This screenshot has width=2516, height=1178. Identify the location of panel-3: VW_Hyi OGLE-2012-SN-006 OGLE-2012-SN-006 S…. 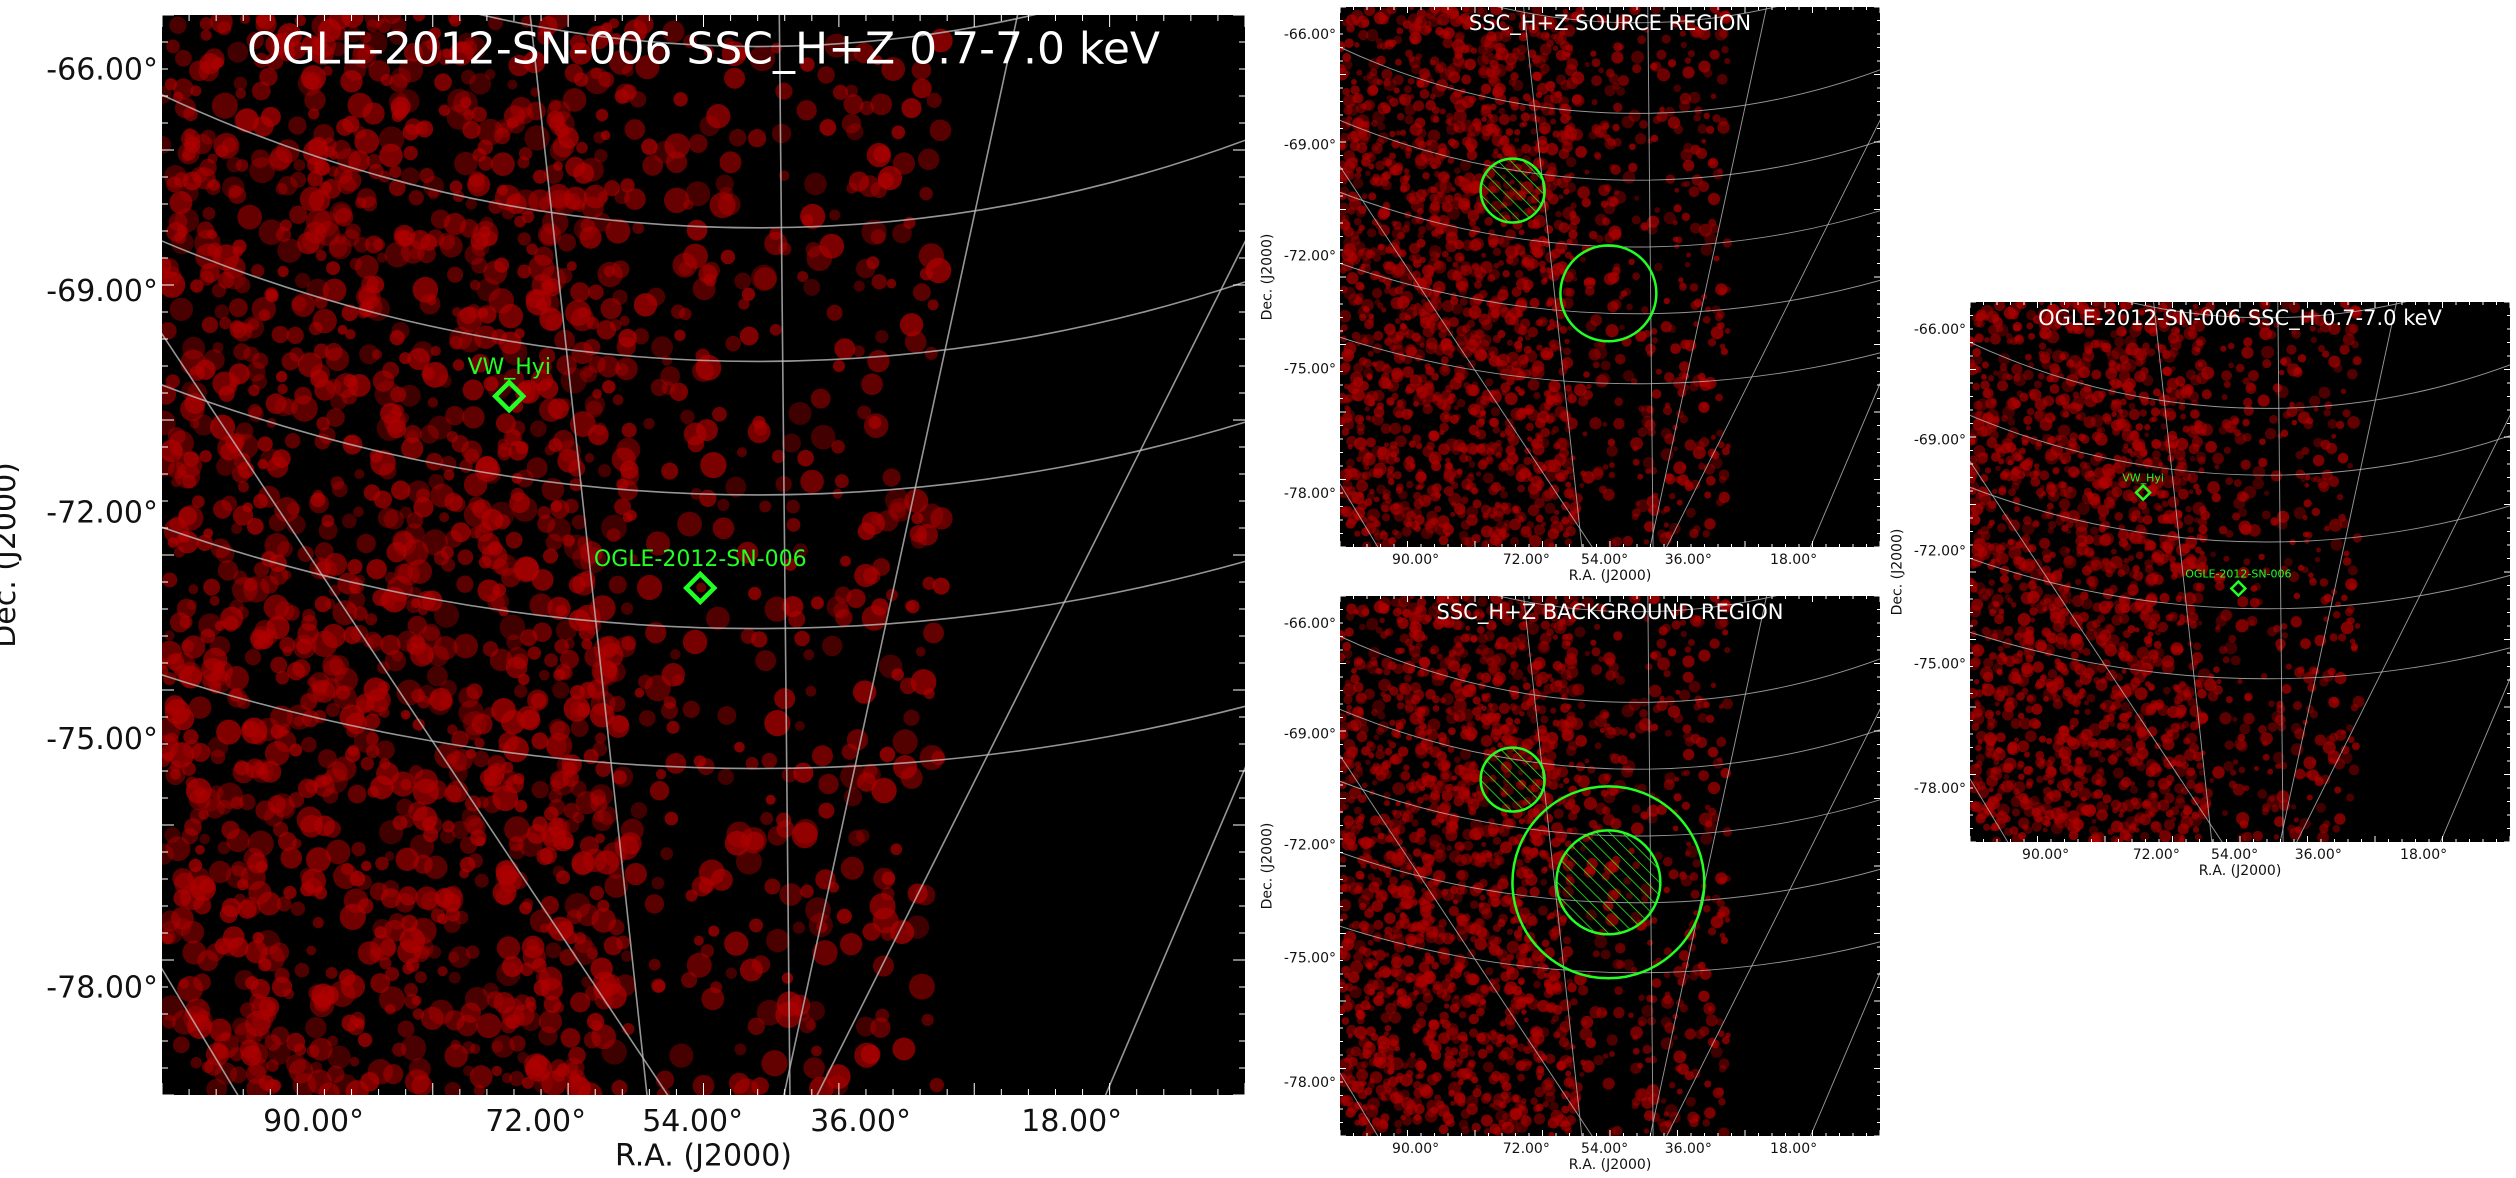
(2200, 590).